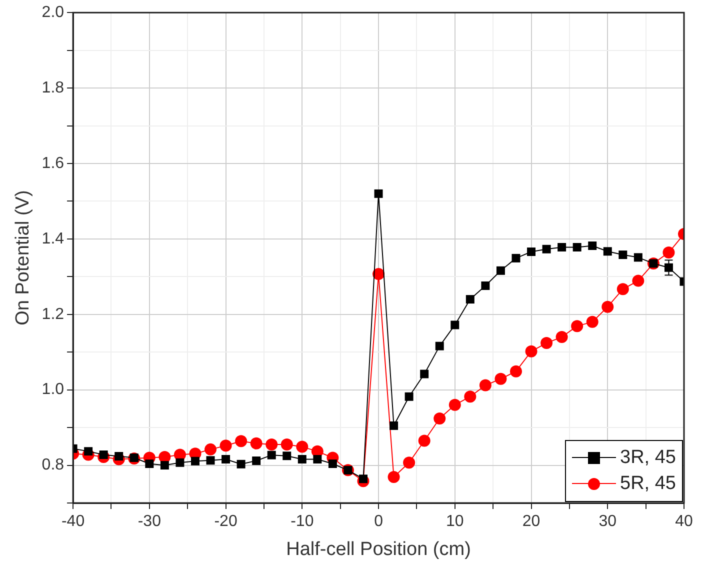 The height and width of the screenshot is (573, 702). I want to click on y-tick-label: 1.8, so click(53, 87).